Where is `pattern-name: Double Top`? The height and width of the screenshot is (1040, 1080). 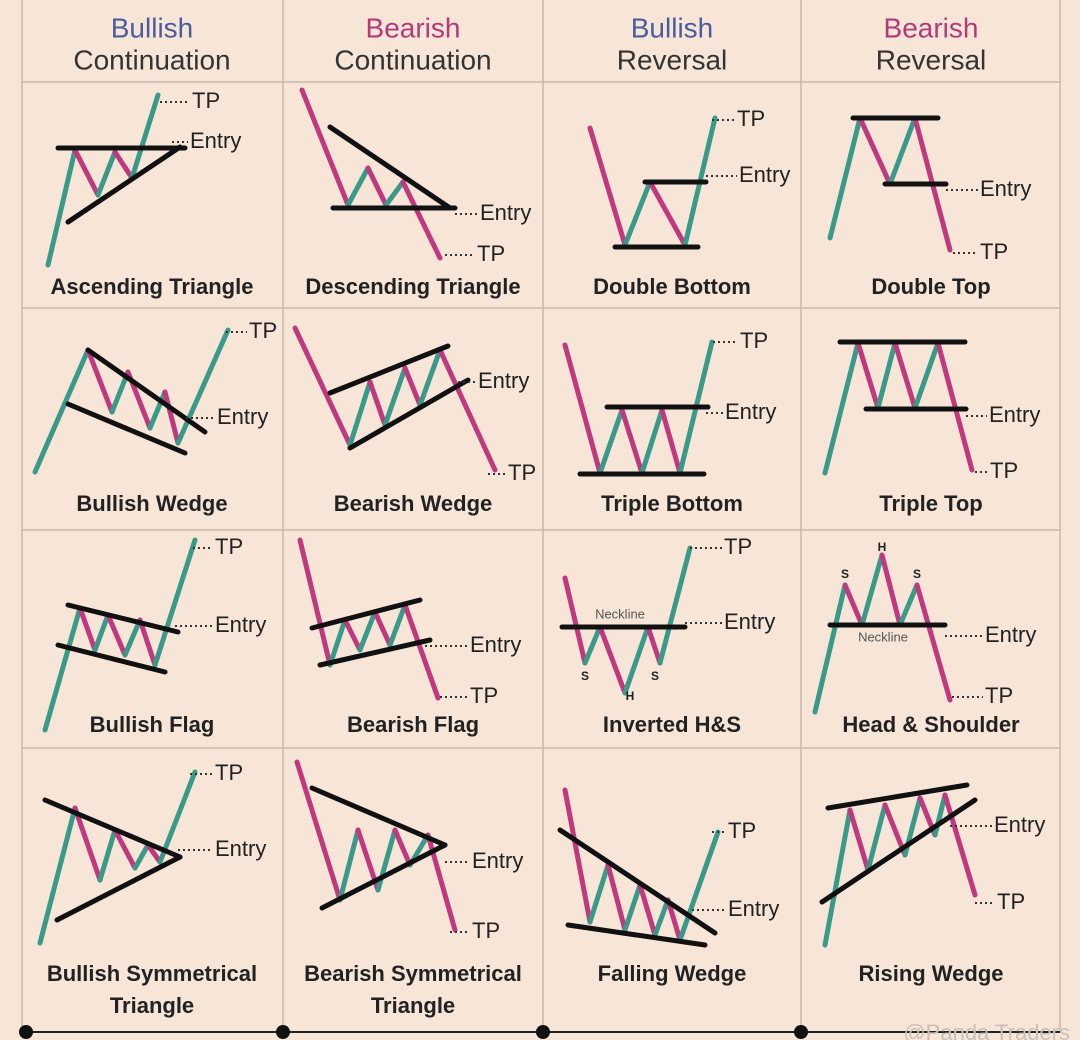
pattern-name: Double Top is located at coordinates (930, 286).